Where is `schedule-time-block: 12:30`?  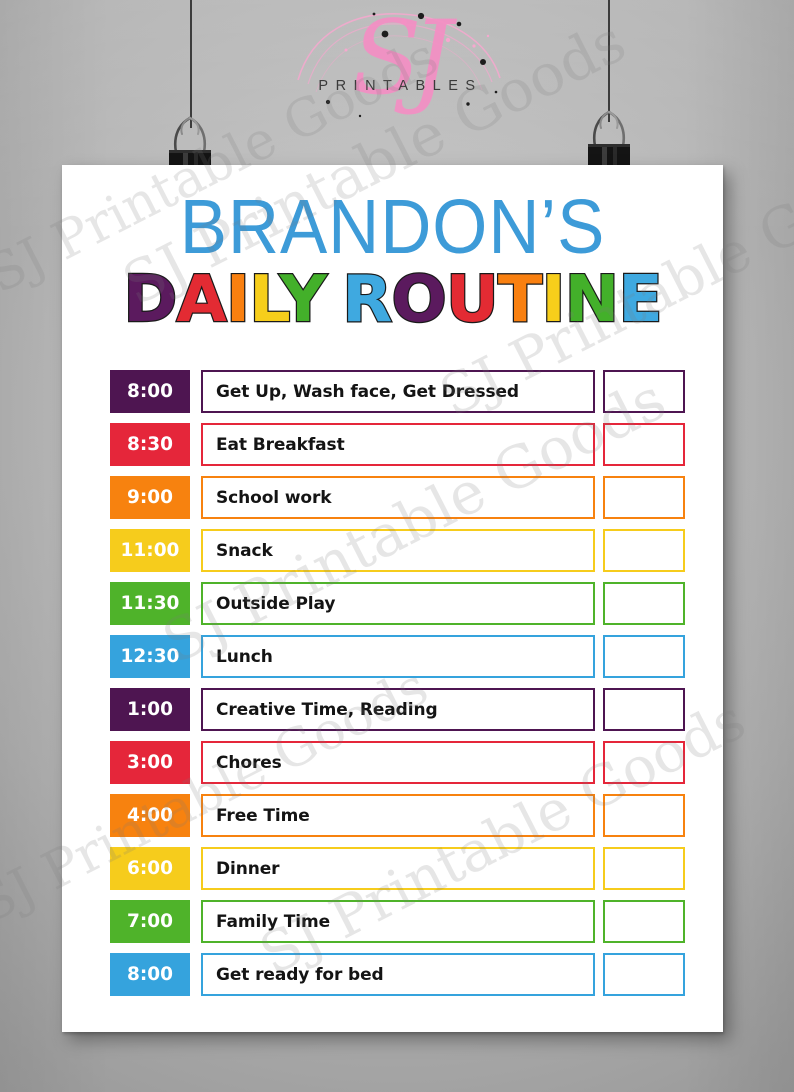 schedule-time-block: 12:30 is located at coordinates (150, 656).